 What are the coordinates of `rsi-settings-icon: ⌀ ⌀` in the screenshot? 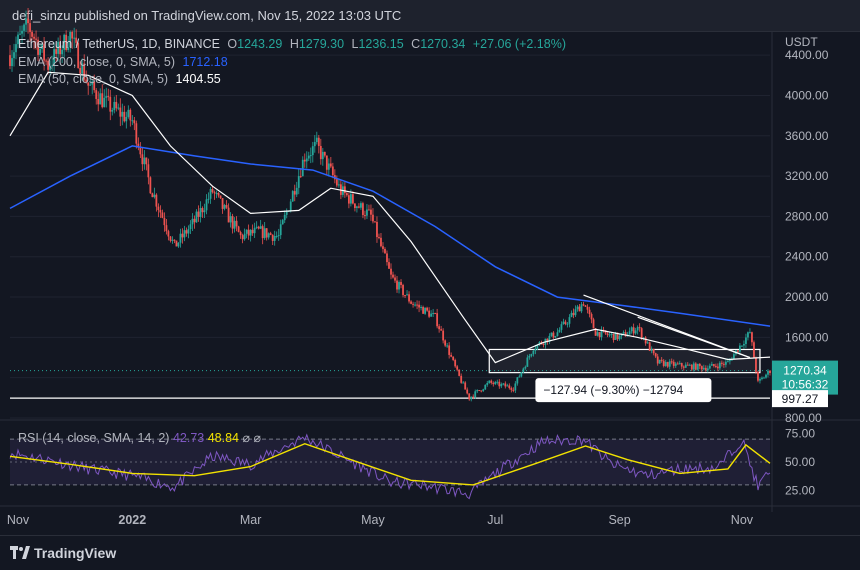 It's located at (251, 438).